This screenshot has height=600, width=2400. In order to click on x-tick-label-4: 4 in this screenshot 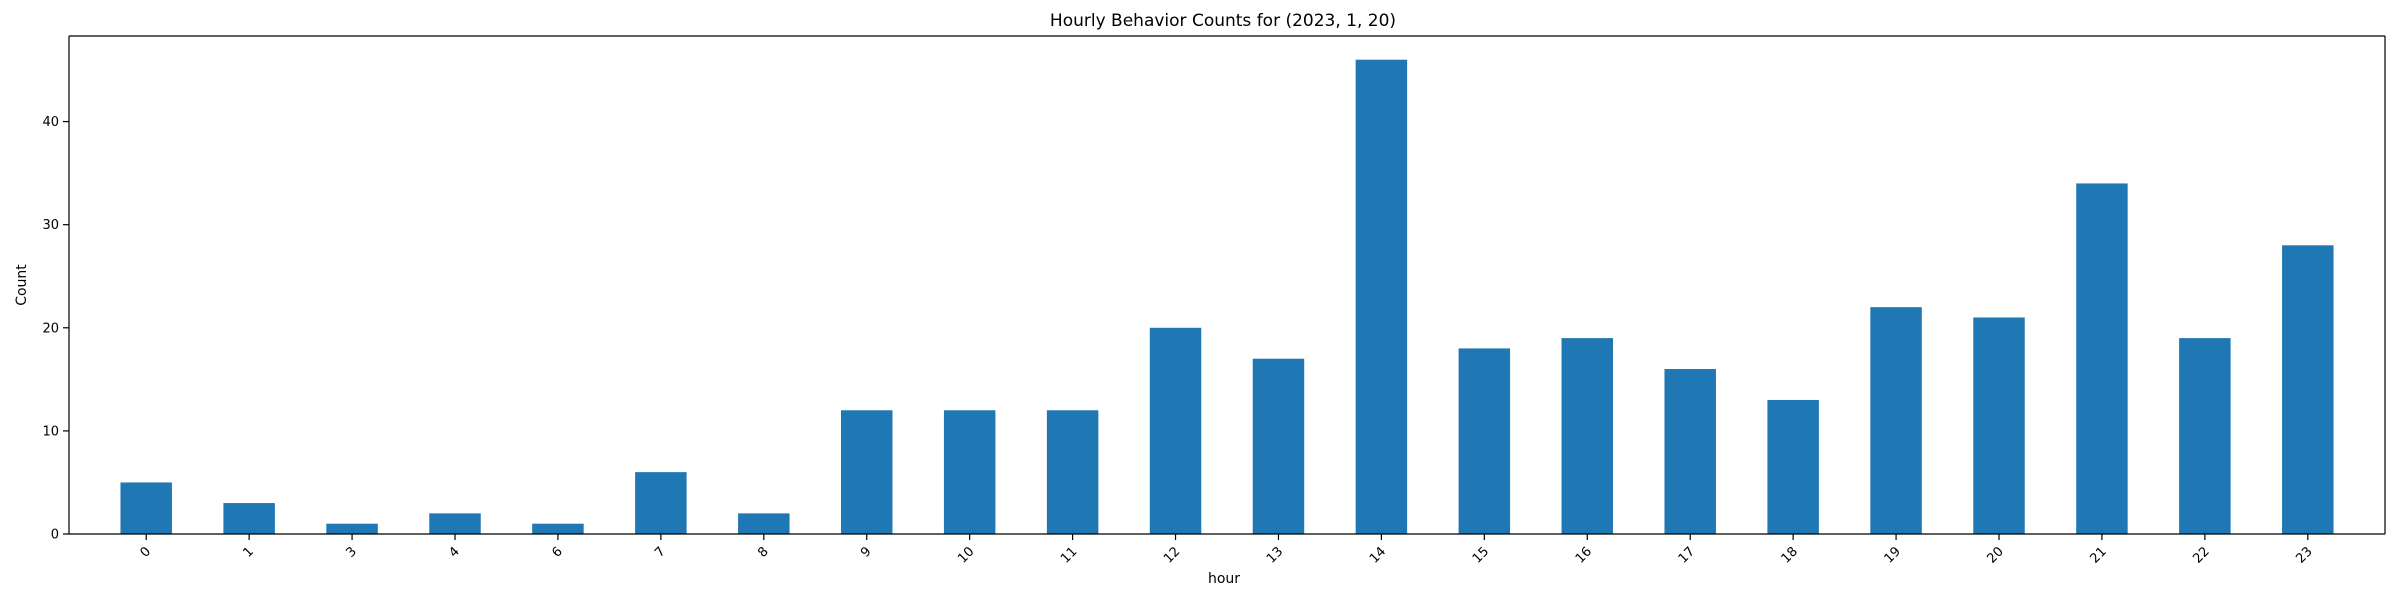, I will do `click(454, 552)`.